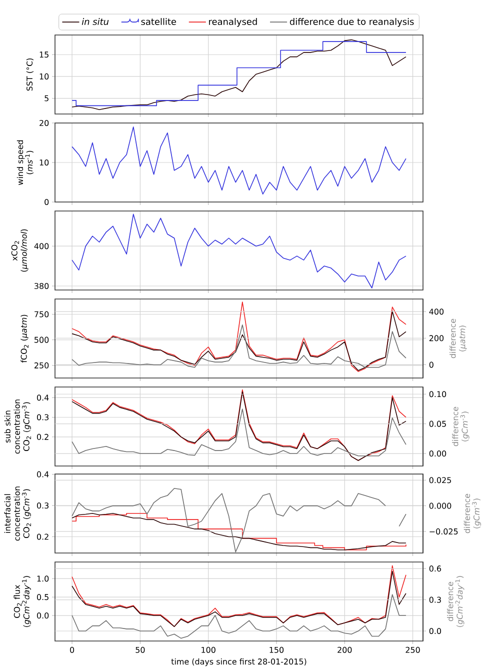 The width and height of the screenshot is (495, 669). What do you see at coordinates (233, 22) in the screenshot?
I see `text: reanalysed` at bounding box center [233, 22].